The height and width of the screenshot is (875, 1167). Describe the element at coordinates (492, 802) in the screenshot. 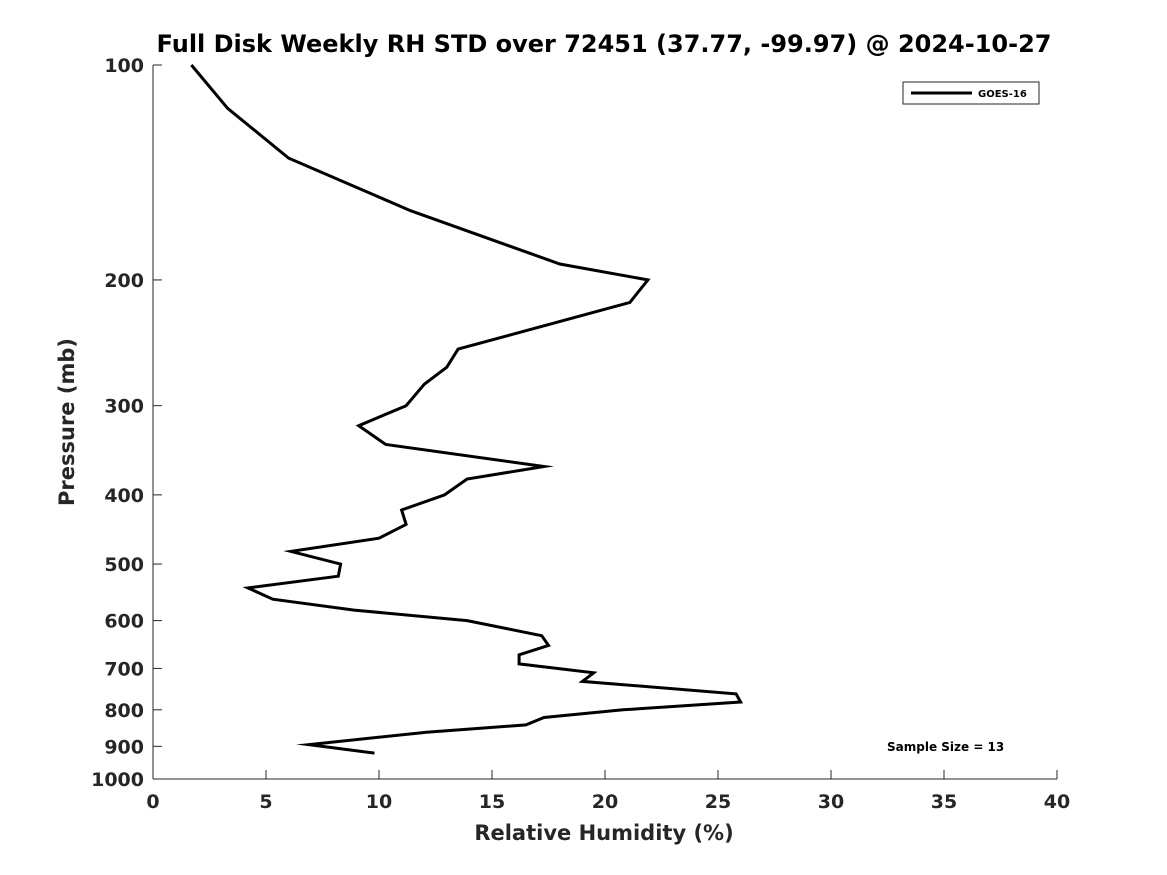

I see `x-tick-label: 15` at that location.